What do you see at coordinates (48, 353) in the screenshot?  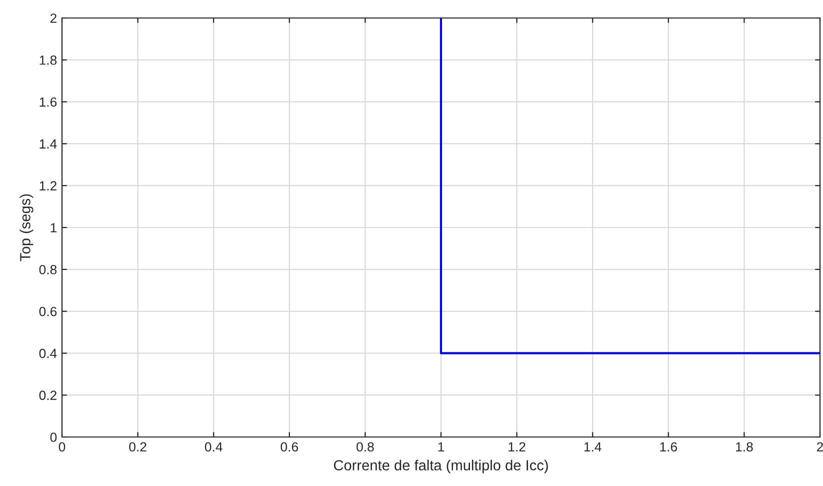 I see `y-tick-label: 0.4` at bounding box center [48, 353].